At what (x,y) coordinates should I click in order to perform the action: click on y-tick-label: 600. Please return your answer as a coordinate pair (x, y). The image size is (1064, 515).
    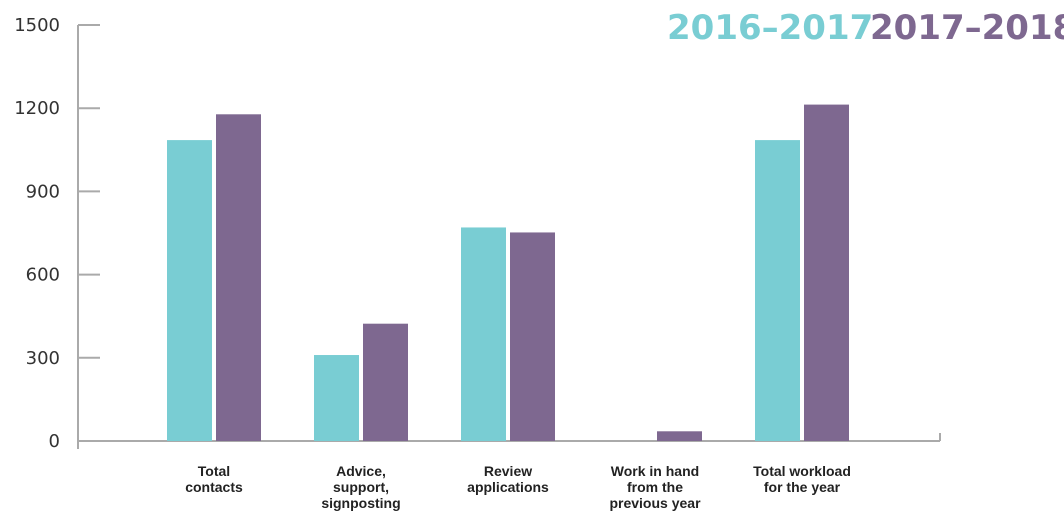
    Looking at the image, I should click on (43, 275).